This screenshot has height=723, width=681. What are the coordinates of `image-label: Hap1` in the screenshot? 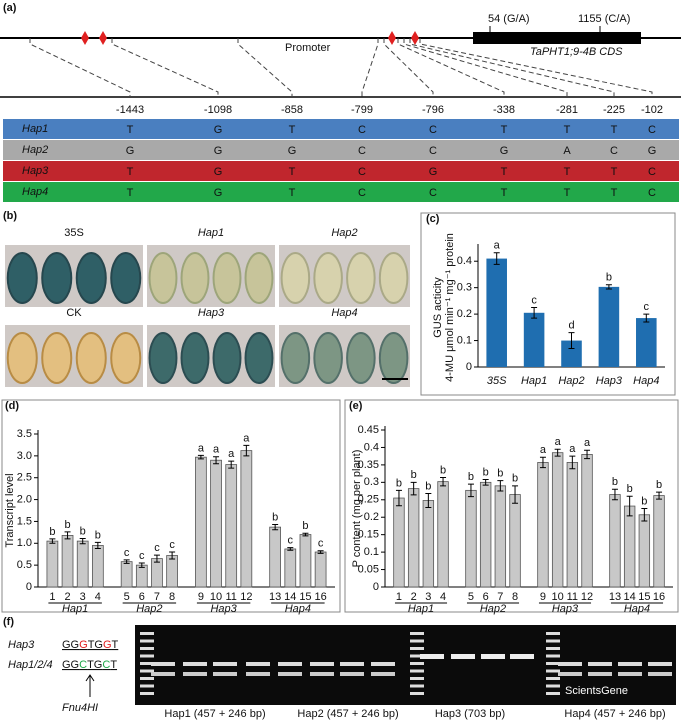 It's located at (211, 233).